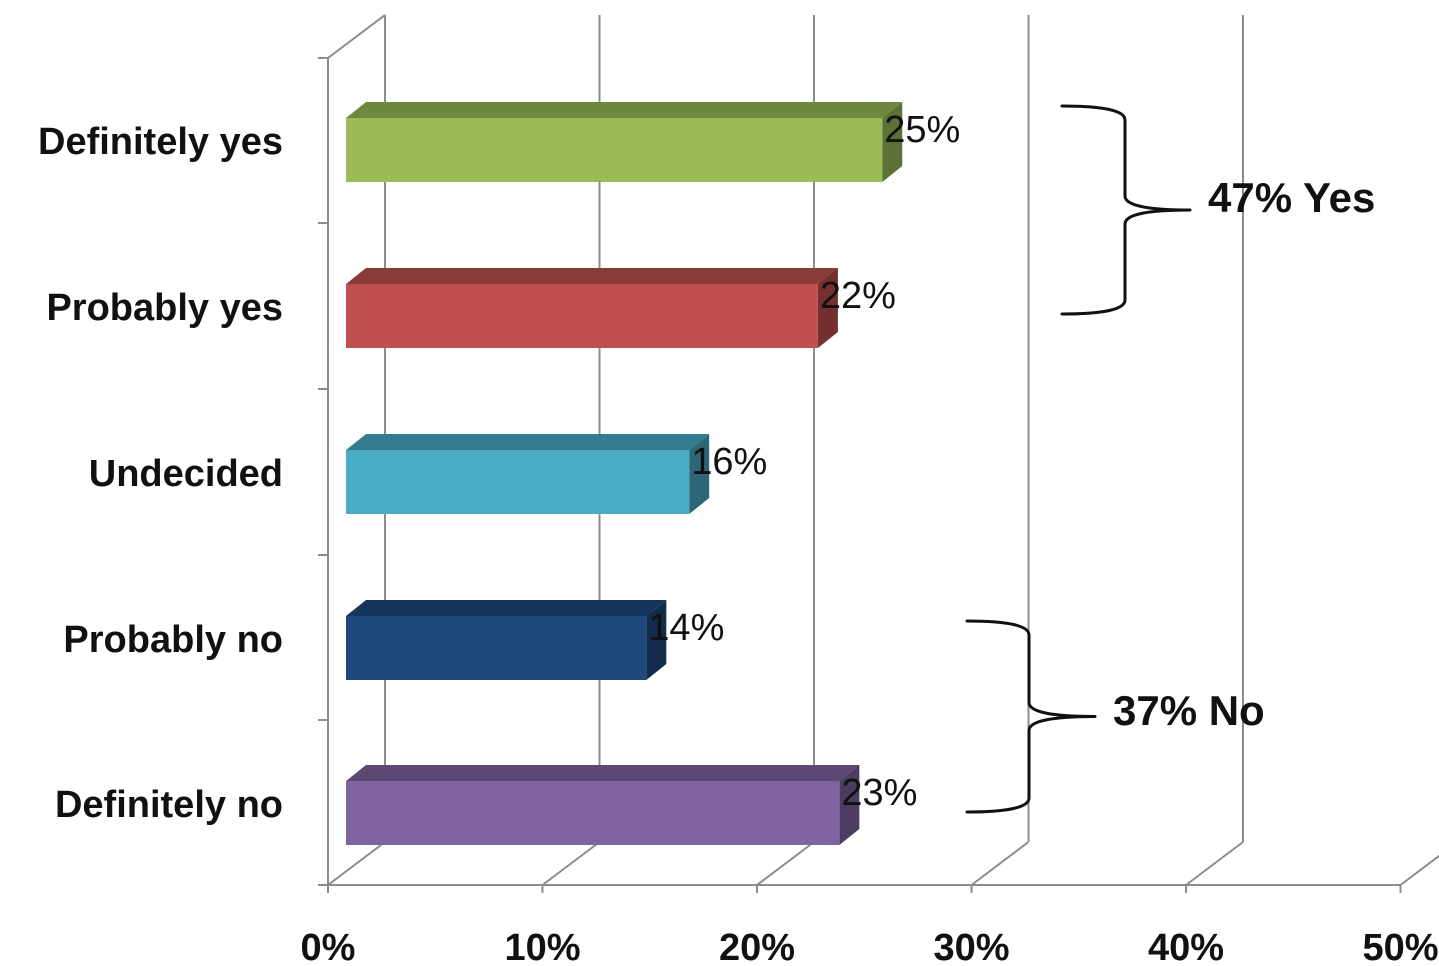 The height and width of the screenshot is (966, 1439). What do you see at coordinates (356, 36) in the screenshot?
I see `y-axis-top-edge` at bounding box center [356, 36].